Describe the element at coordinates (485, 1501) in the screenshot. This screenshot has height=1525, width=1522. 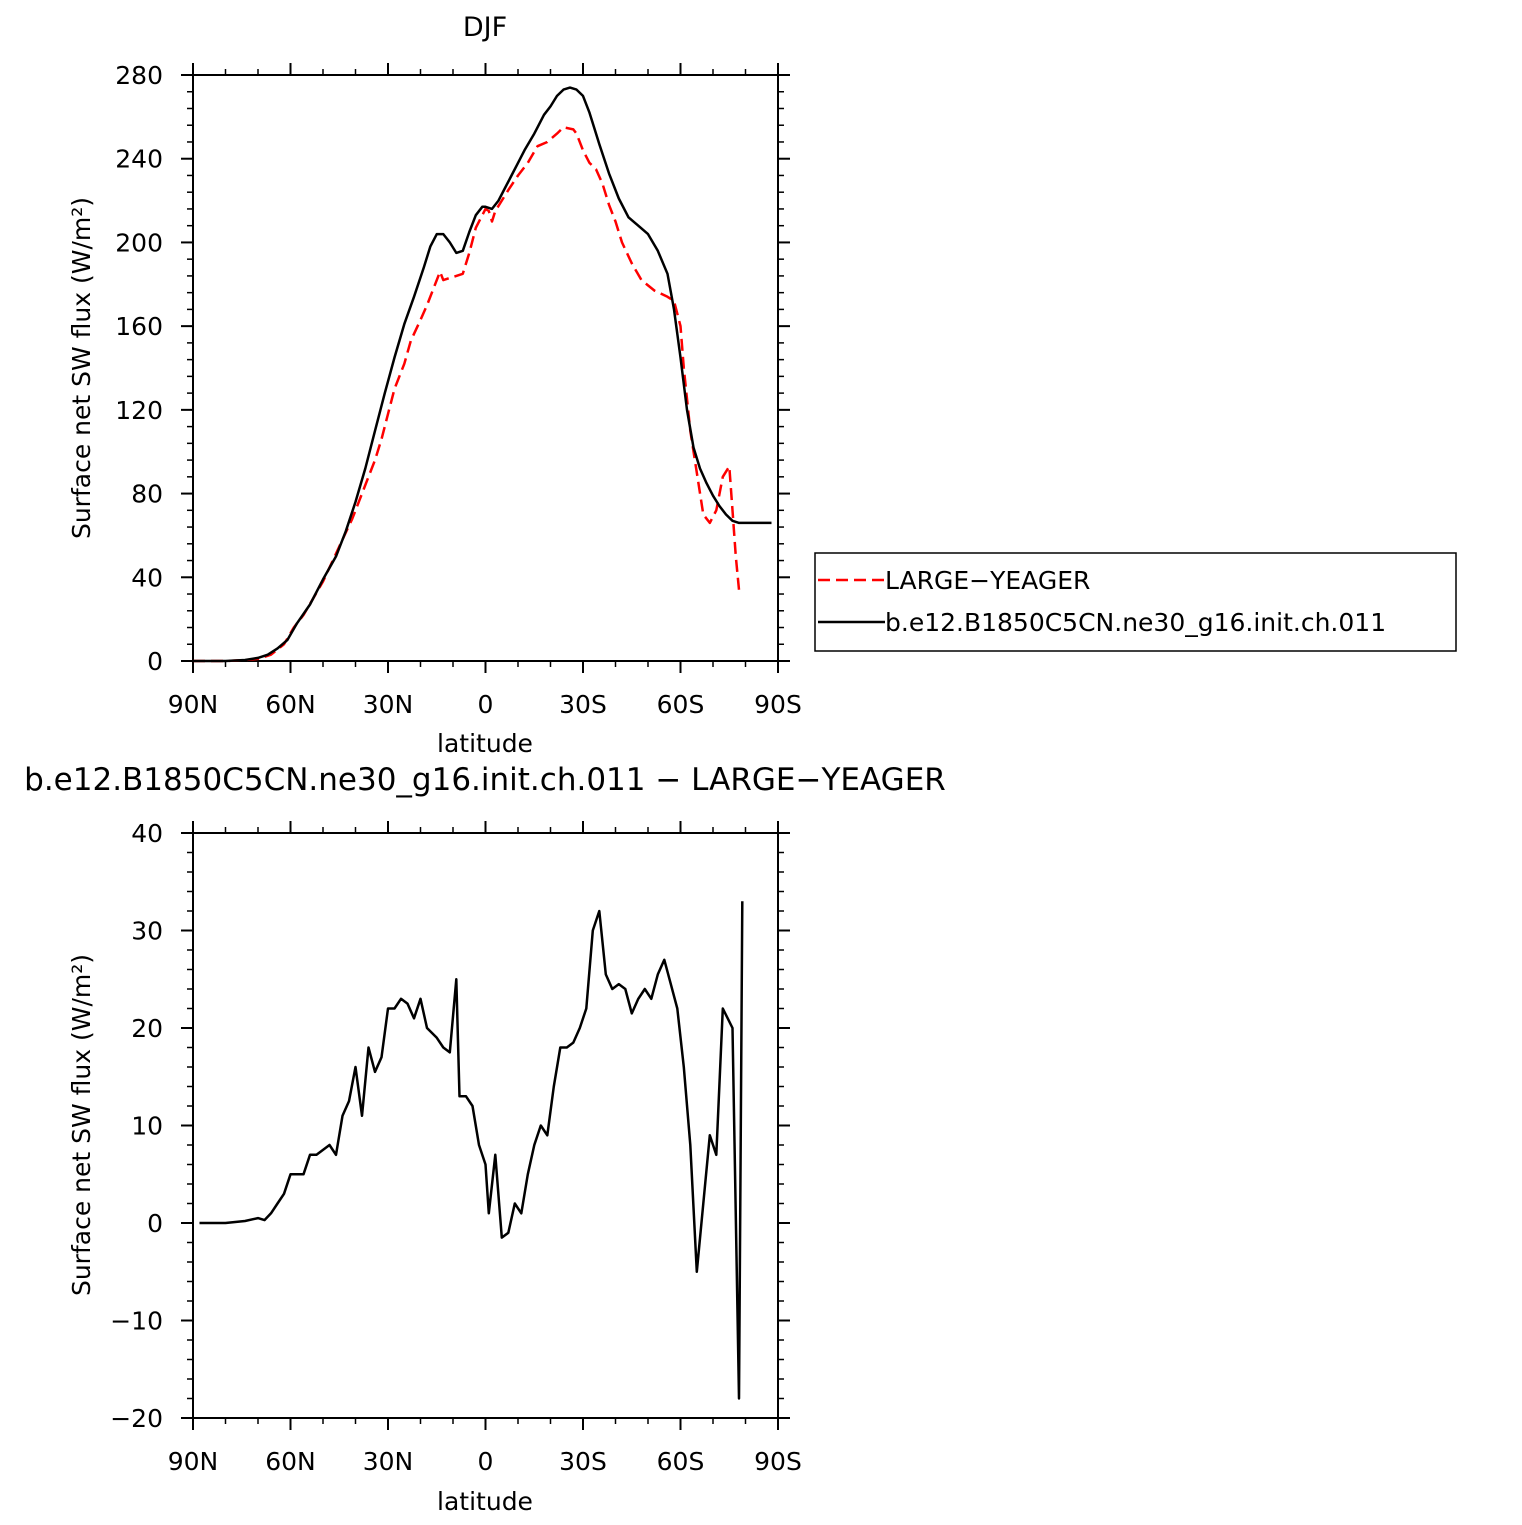
I see `bottom-x-axis-label: latitude` at that location.